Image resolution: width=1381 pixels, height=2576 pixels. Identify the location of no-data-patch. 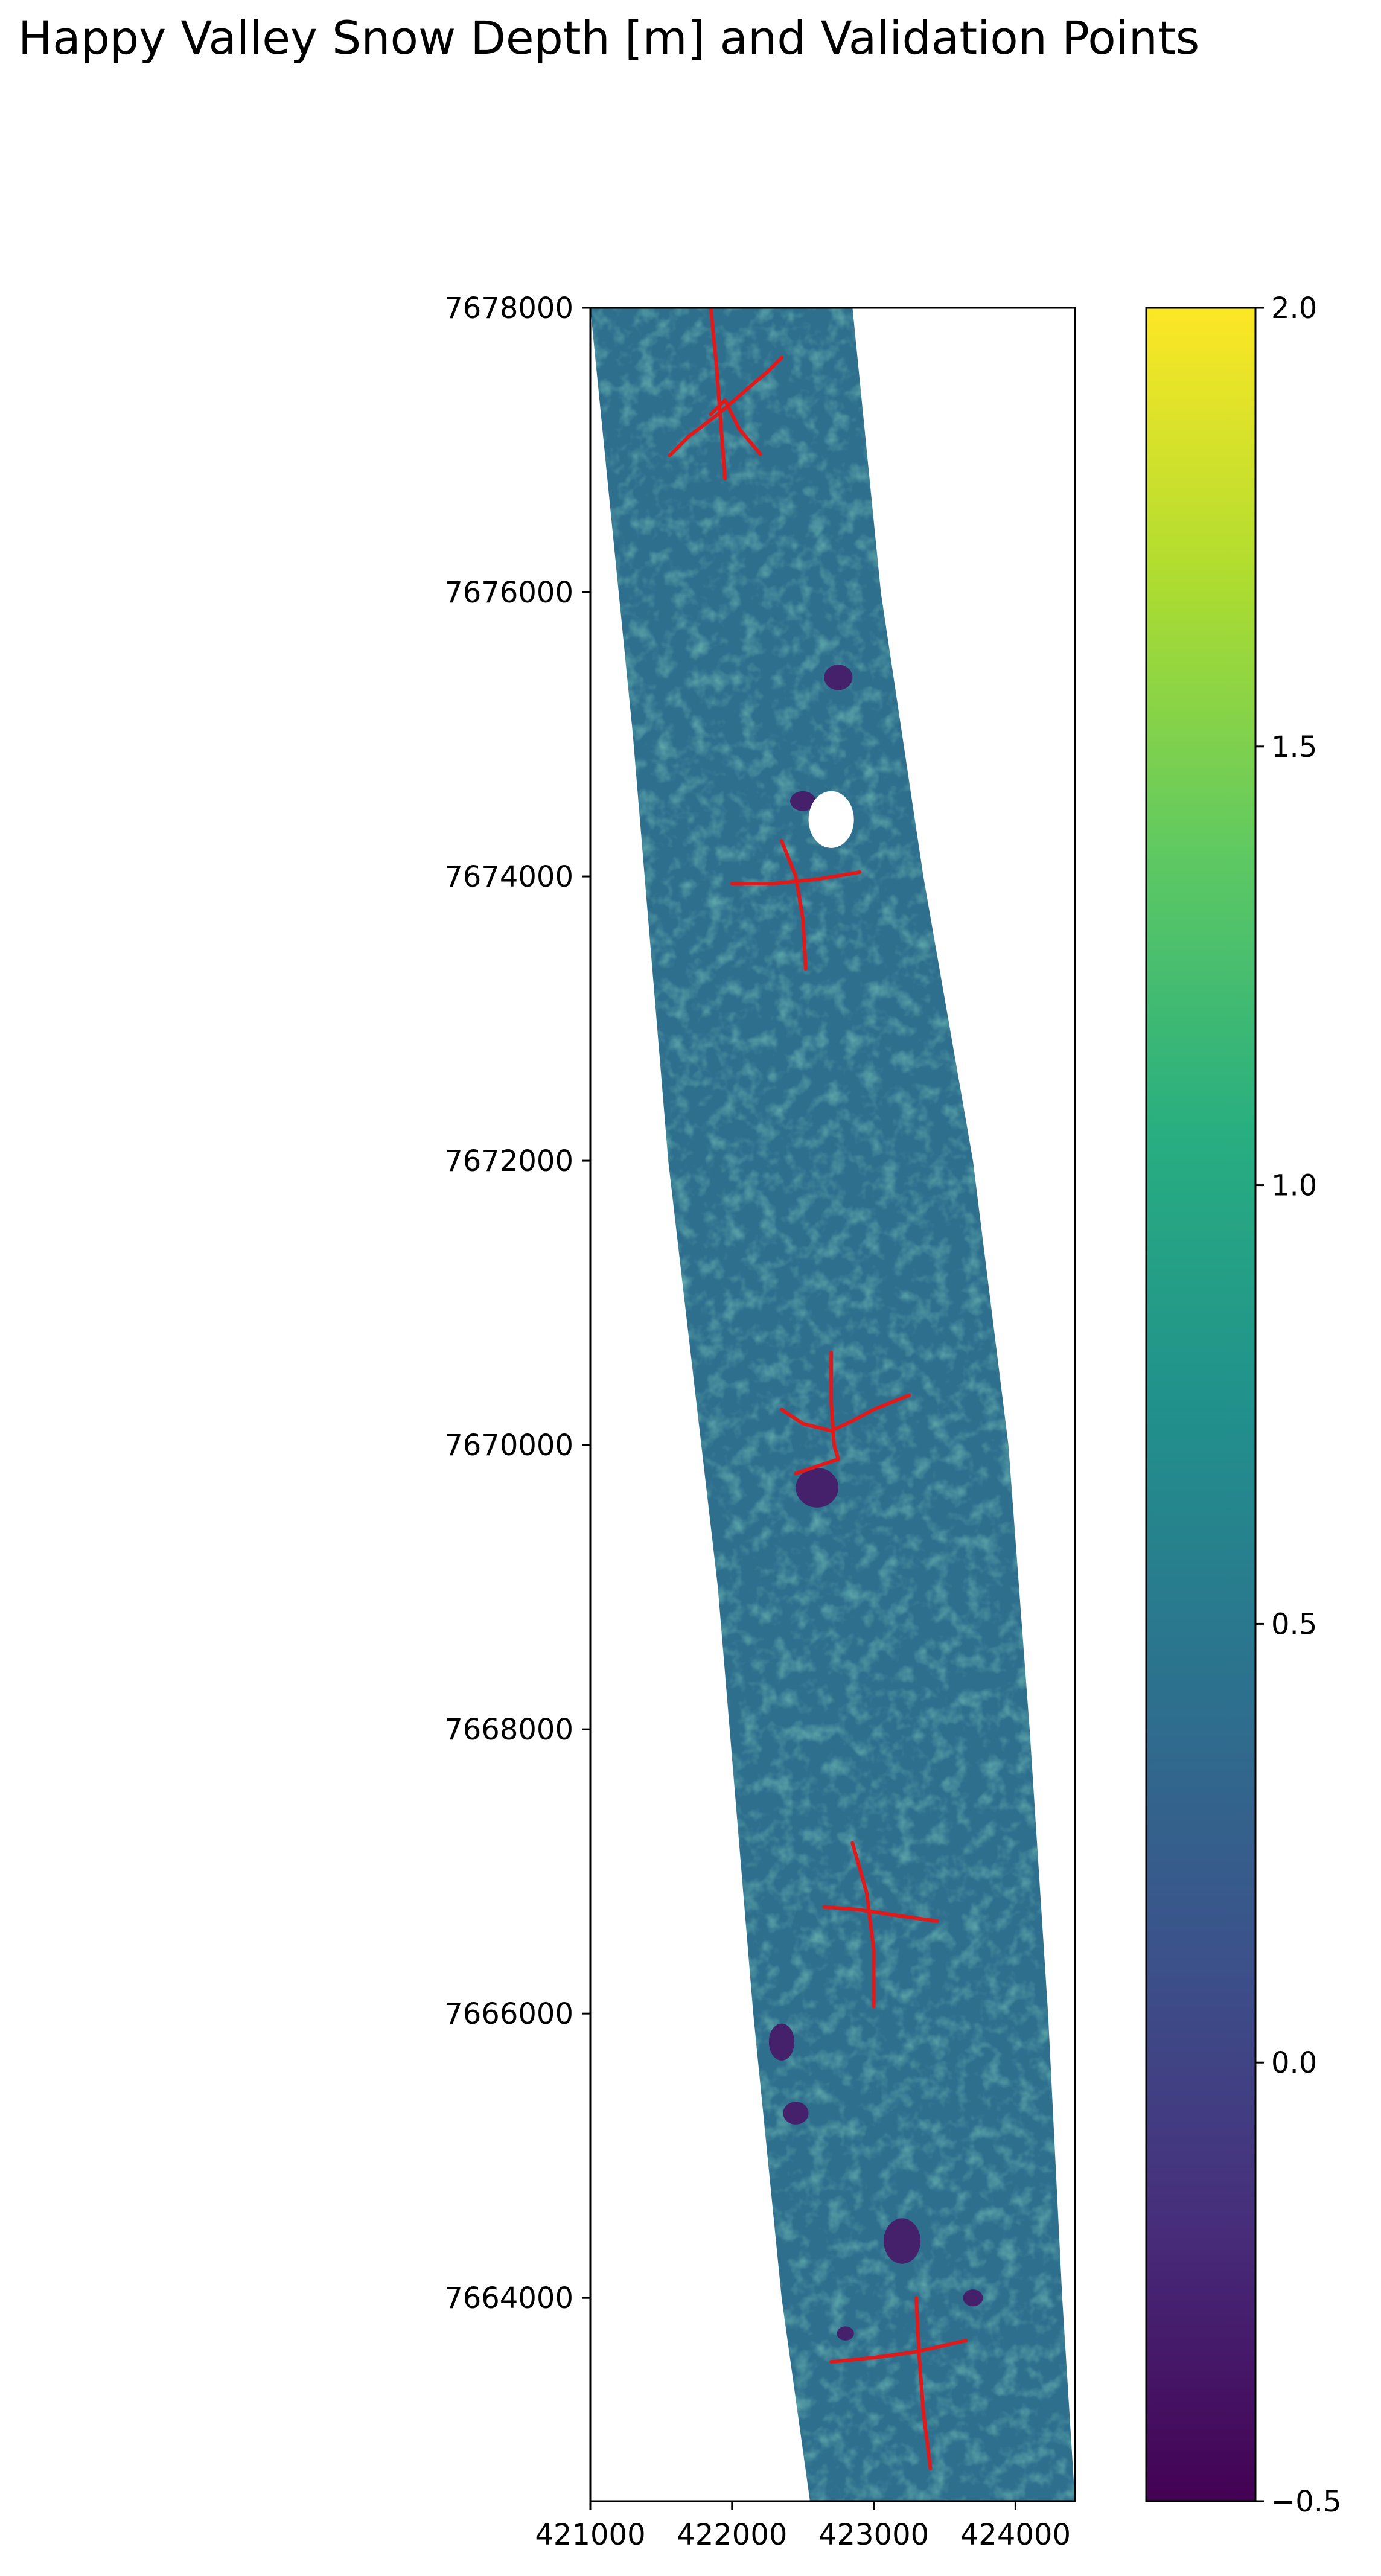
(831, 819).